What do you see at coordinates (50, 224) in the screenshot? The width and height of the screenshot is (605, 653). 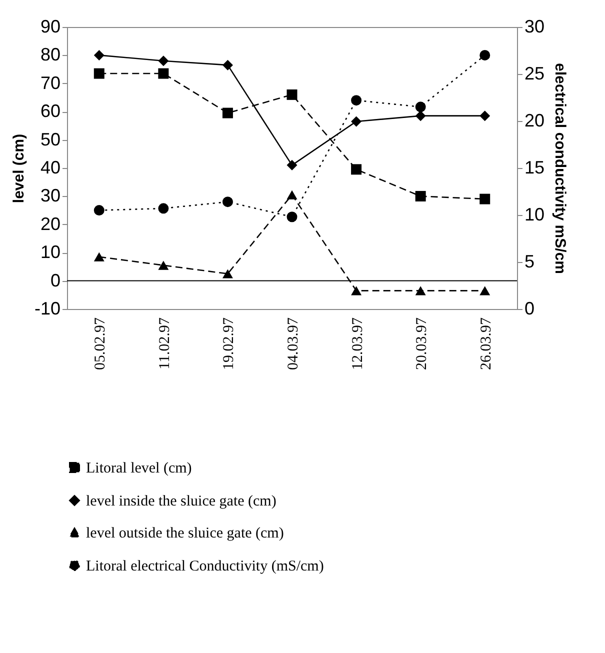 I see `y-tick-label: 20` at bounding box center [50, 224].